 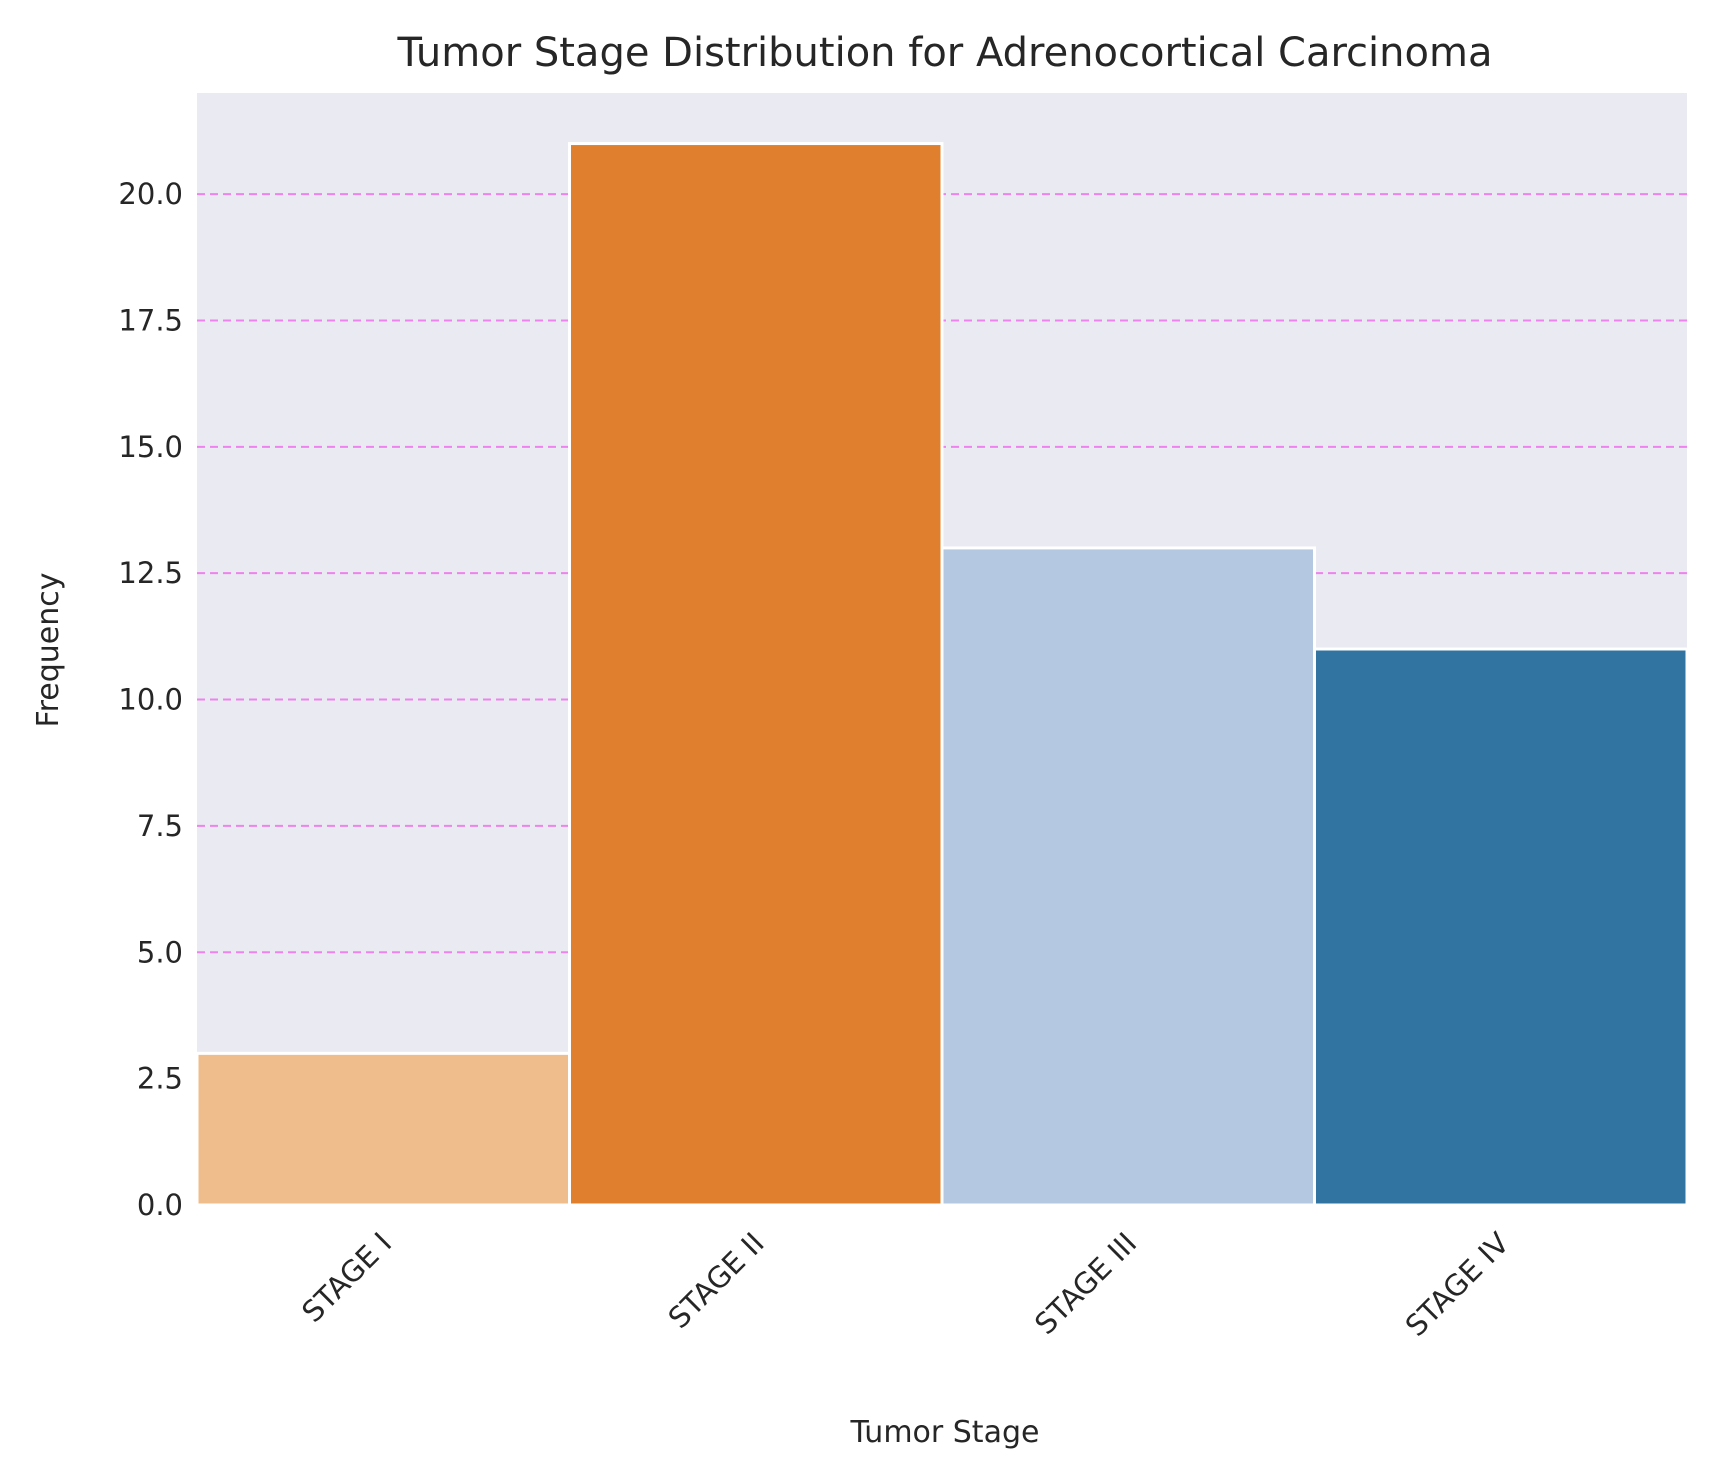 I want to click on y-tick-label: 0.0, so click(x=160, y=1205).